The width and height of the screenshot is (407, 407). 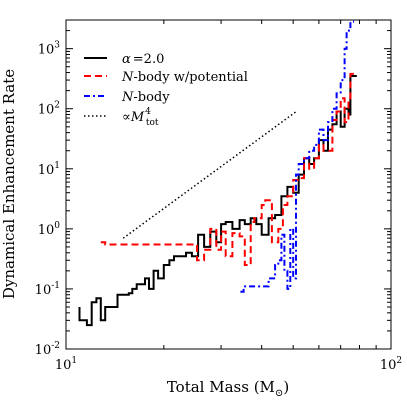 I want to click on legend-mass4-exp: 4, so click(x=148, y=112).